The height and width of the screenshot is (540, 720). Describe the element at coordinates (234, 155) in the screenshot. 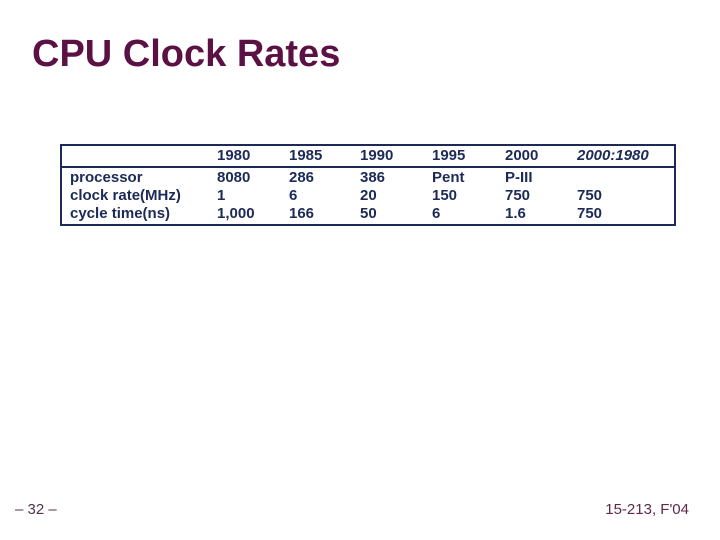

I see `column-header-1980: 1980` at that location.